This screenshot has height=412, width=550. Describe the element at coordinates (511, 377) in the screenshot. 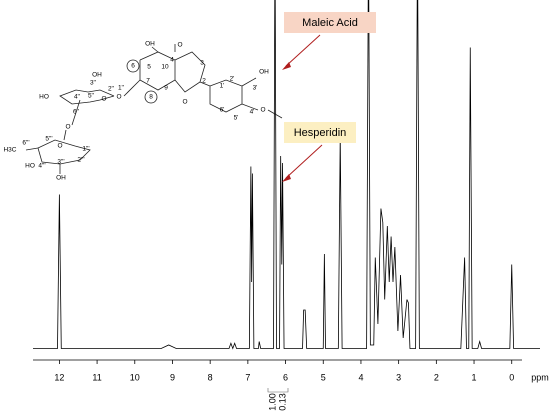

I see `x-tick-label: 0` at that location.